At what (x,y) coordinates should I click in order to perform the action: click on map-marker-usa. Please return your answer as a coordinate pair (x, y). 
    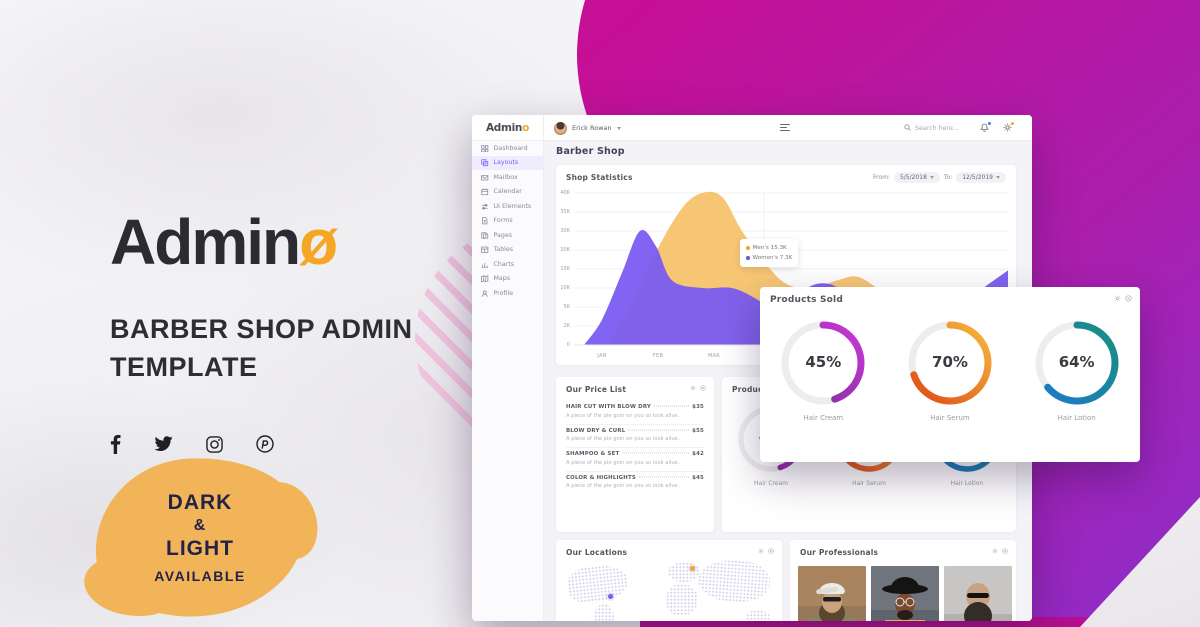
    Looking at the image, I should click on (610, 596).